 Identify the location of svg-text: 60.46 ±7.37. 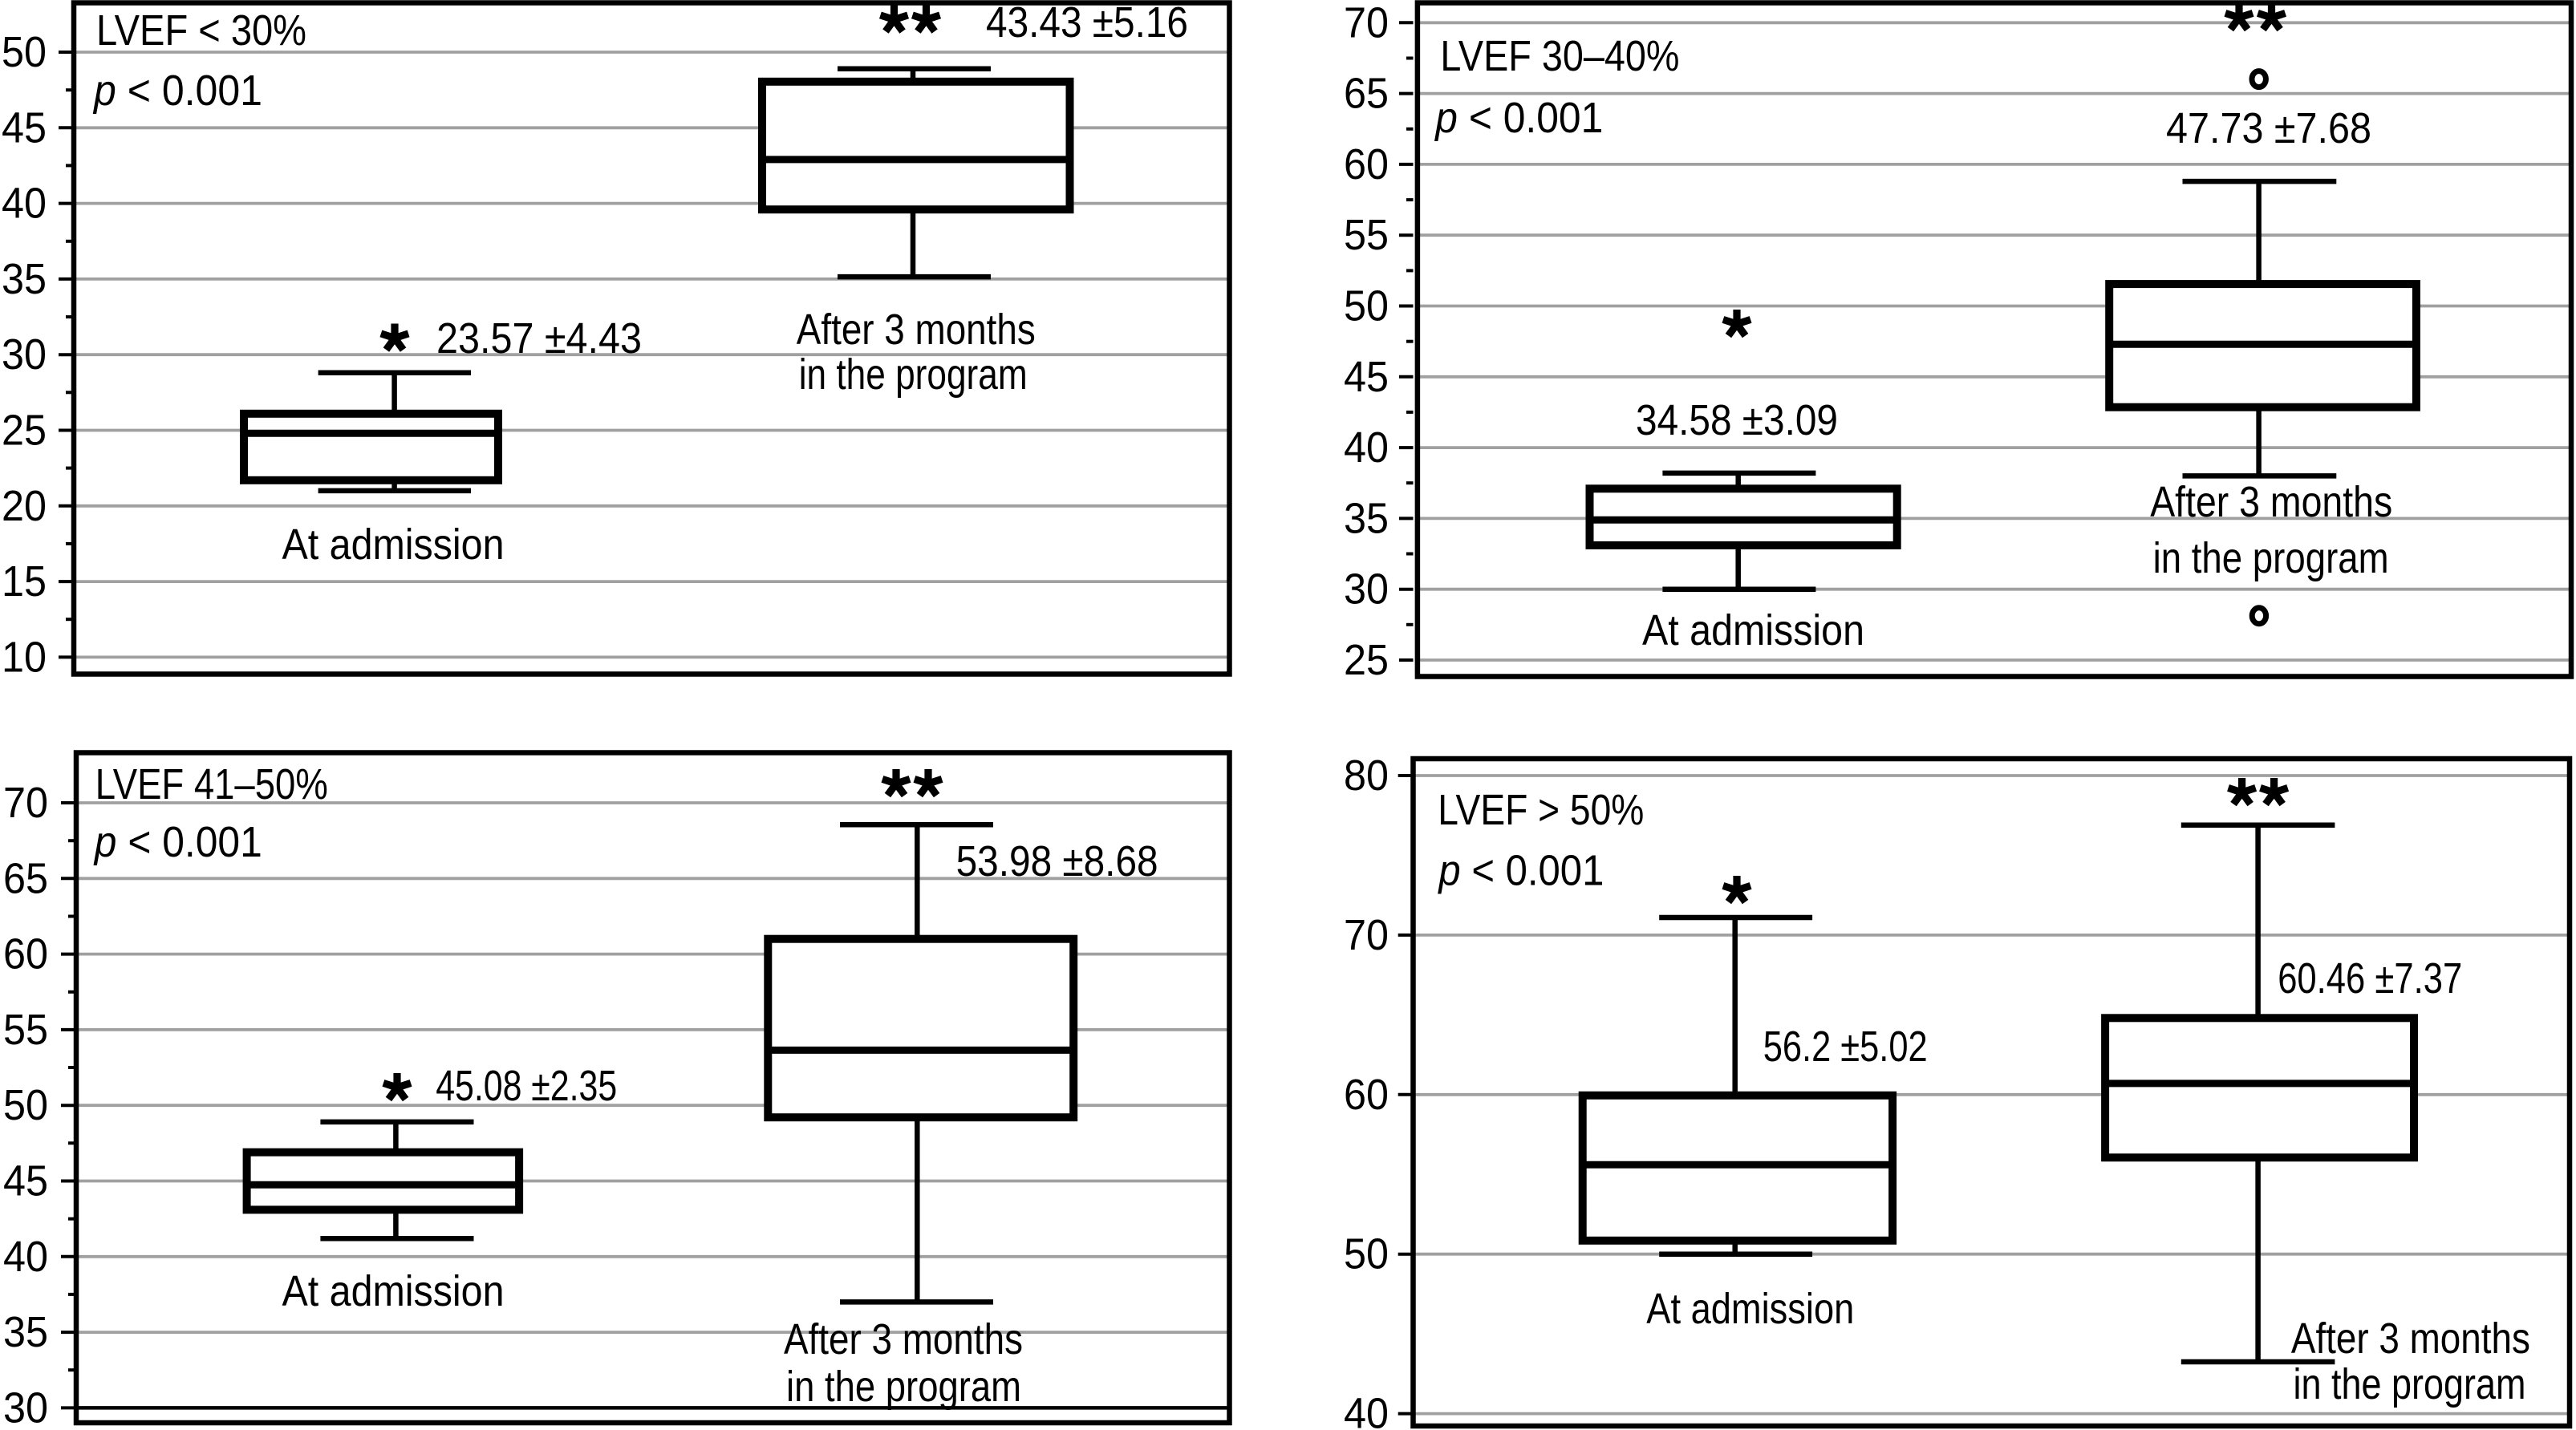
(2370, 978).